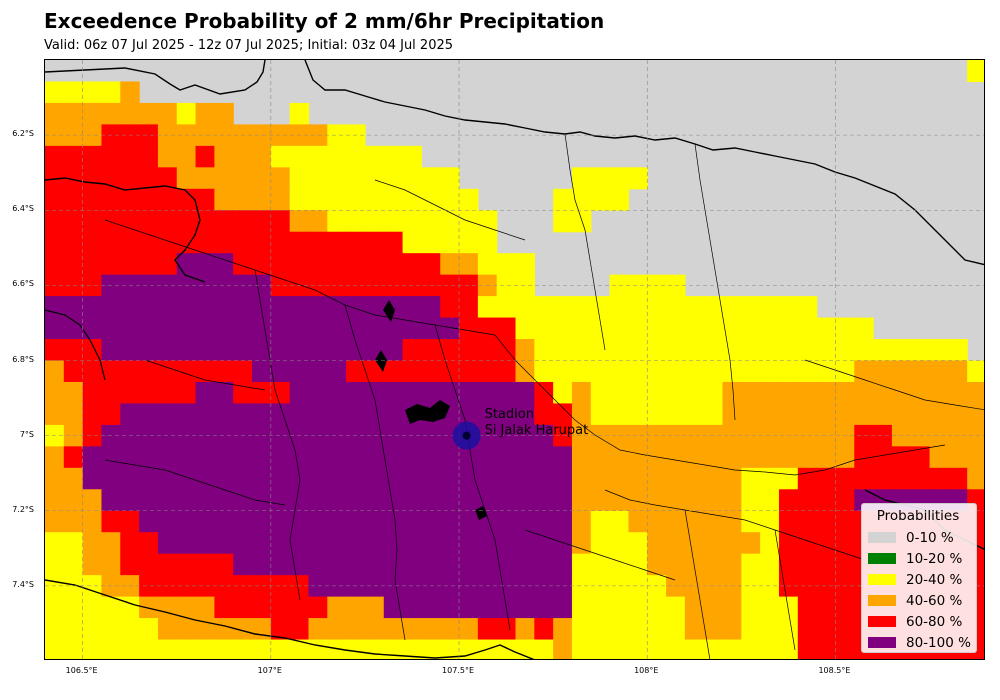 The height and width of the screenshot is (700, 1000). What do you see at coordinates (26, 434) in the screenshot?
I see `latitude-tick-label: 7°S` at bounding box center [26, 434].